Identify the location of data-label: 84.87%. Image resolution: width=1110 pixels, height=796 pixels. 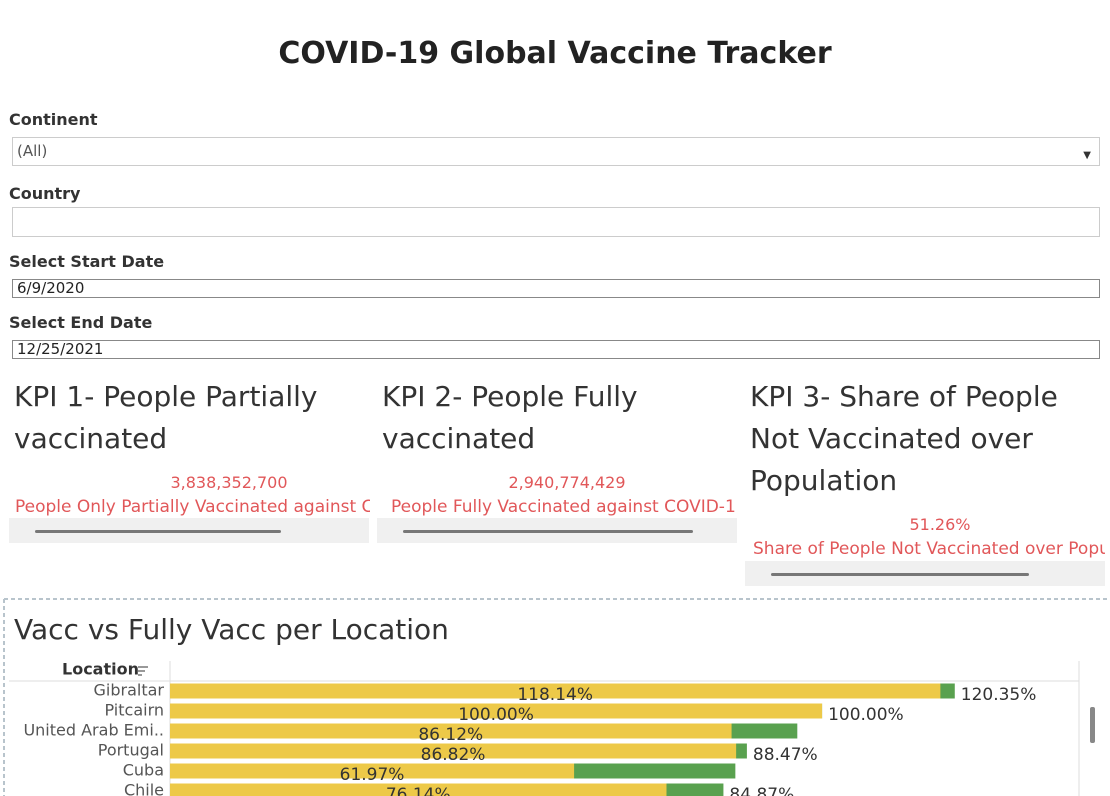
(761, 790).